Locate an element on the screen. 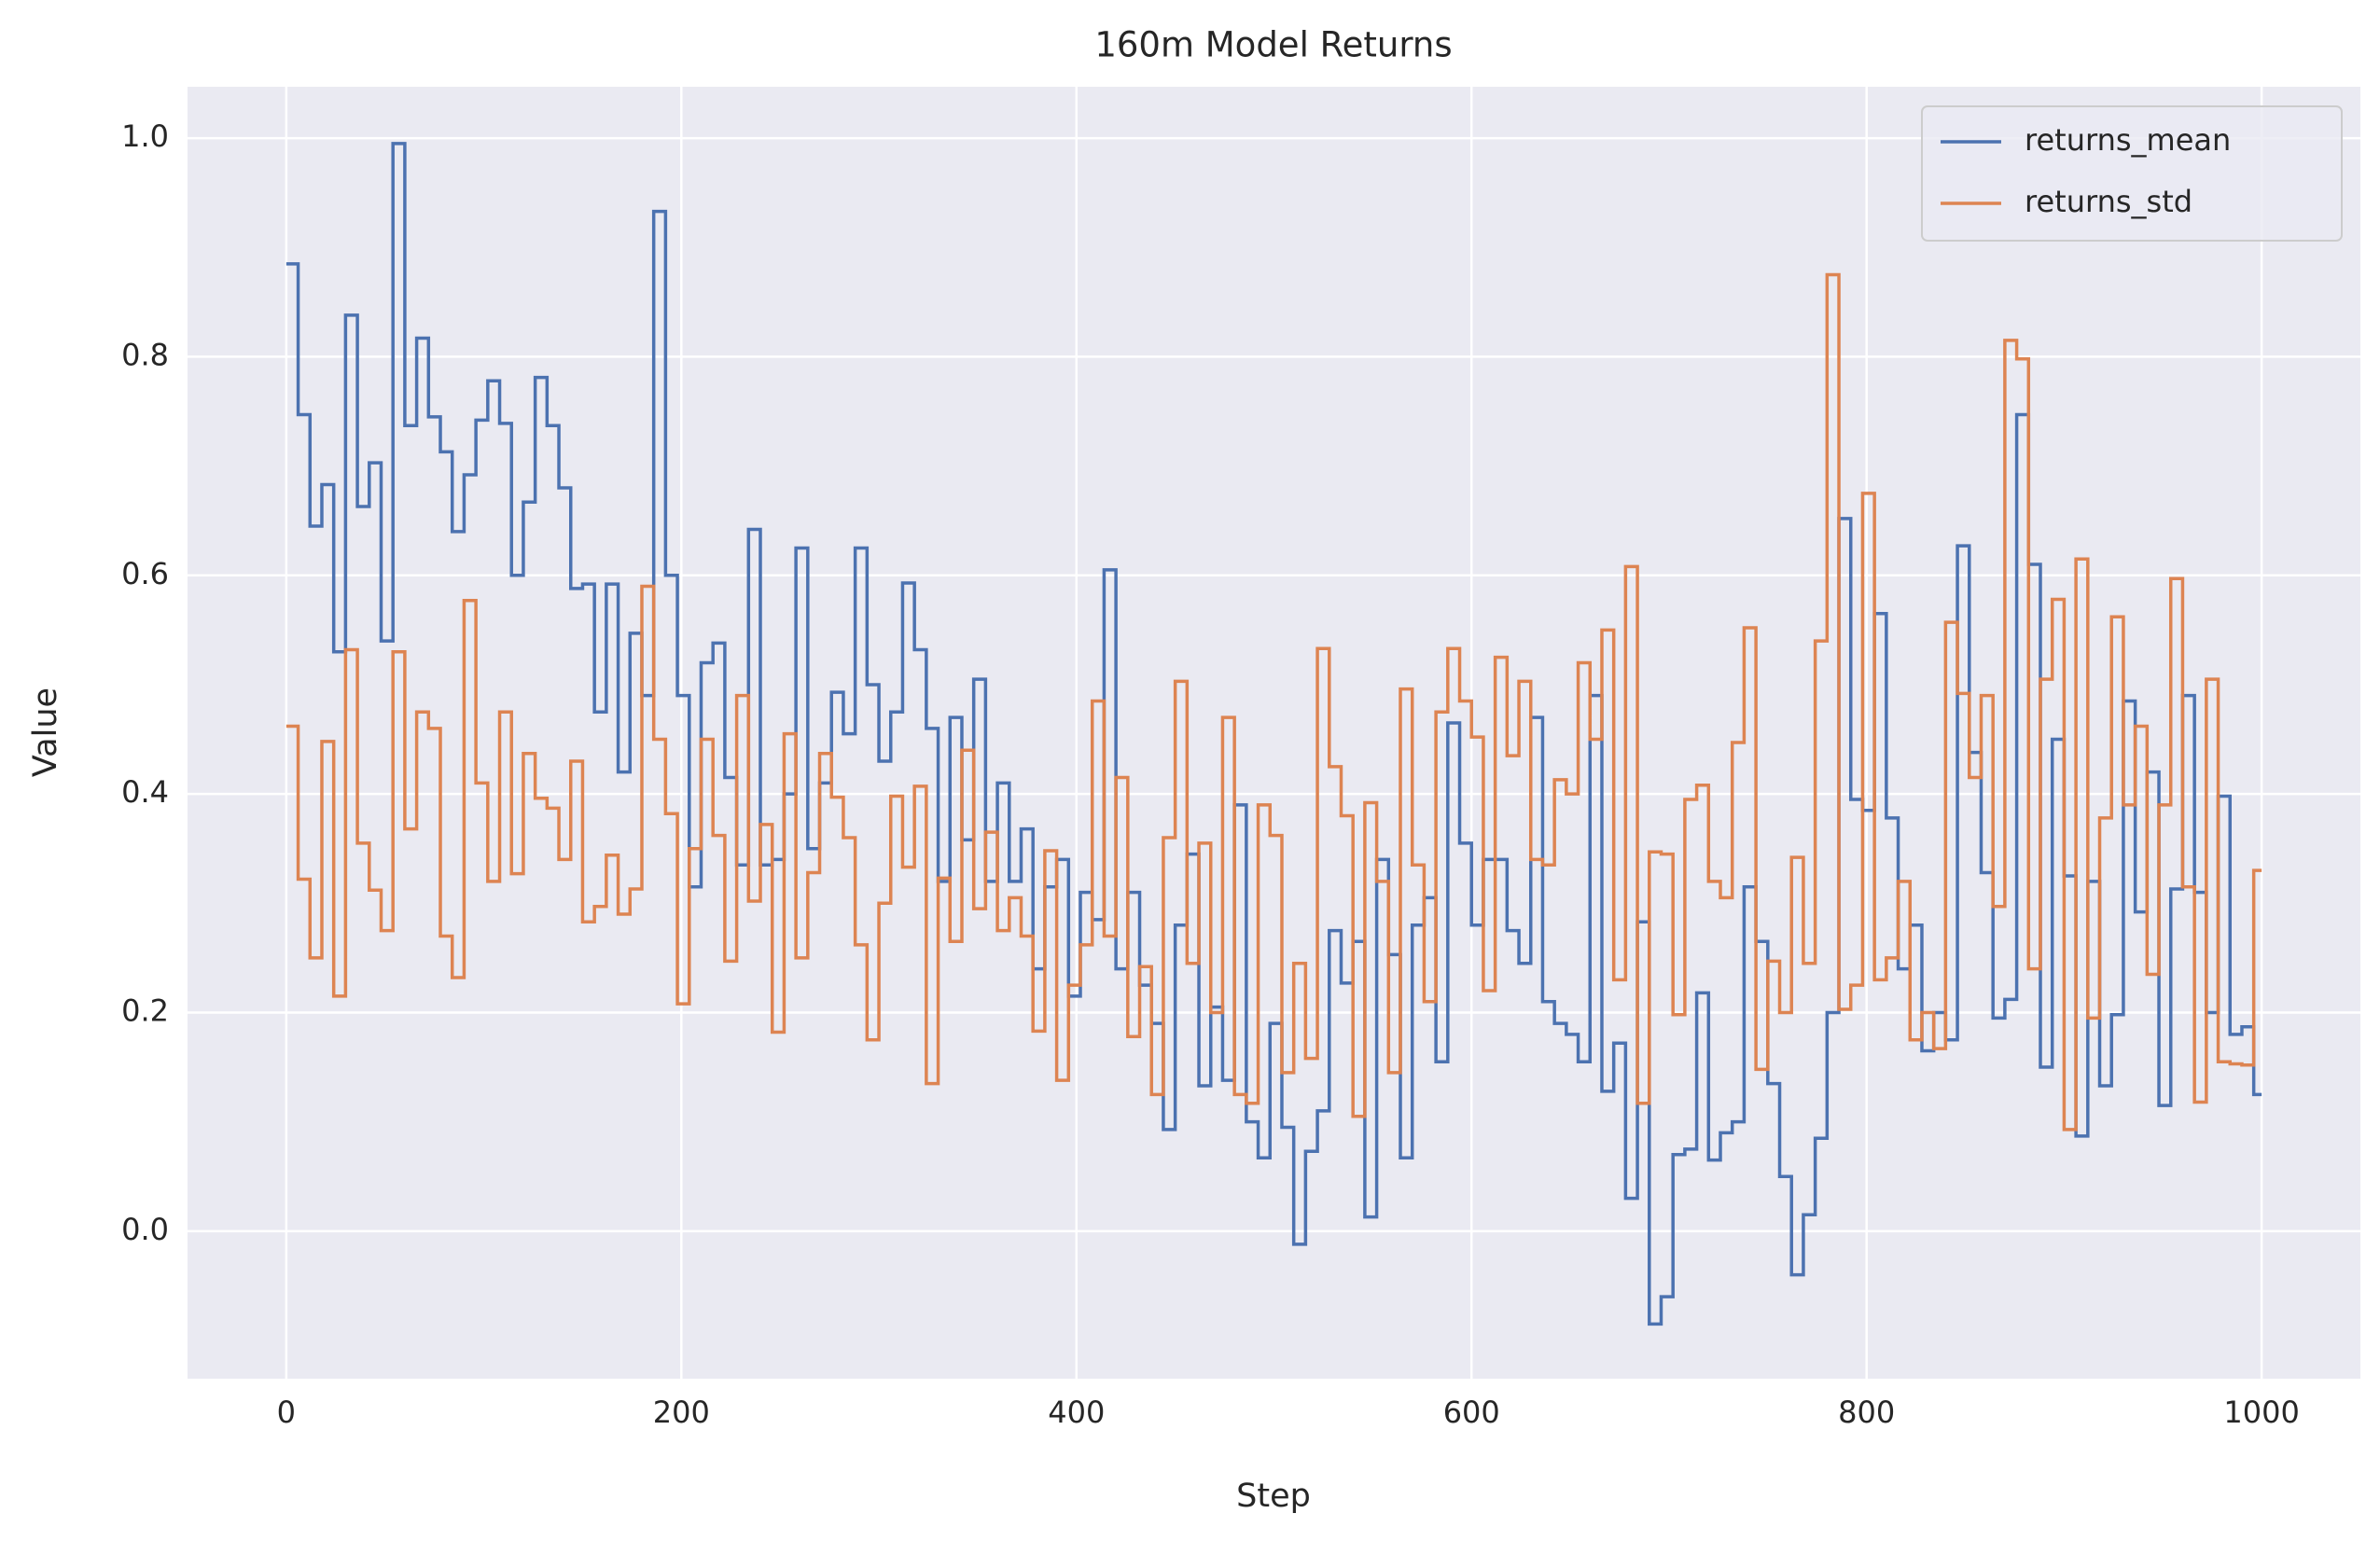 The image size is (2380, 1541). x-tick-label: 200 is located at coordinates (681, 1412).